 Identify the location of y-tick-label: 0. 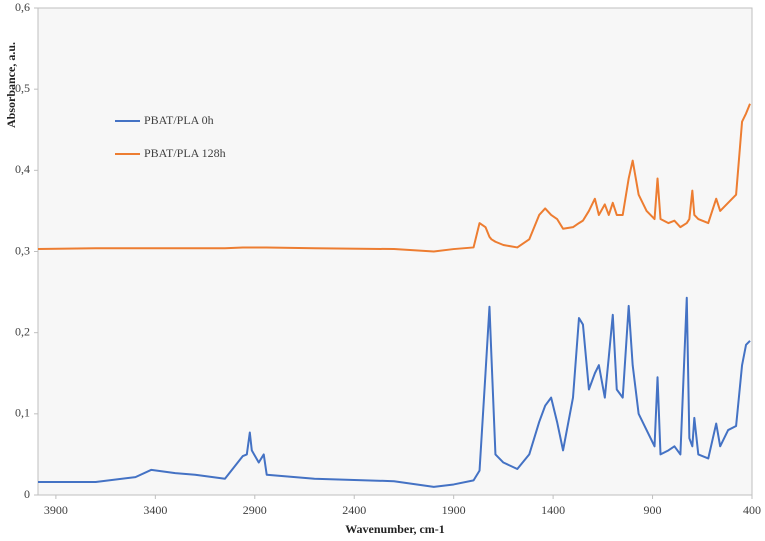
(27, 494).